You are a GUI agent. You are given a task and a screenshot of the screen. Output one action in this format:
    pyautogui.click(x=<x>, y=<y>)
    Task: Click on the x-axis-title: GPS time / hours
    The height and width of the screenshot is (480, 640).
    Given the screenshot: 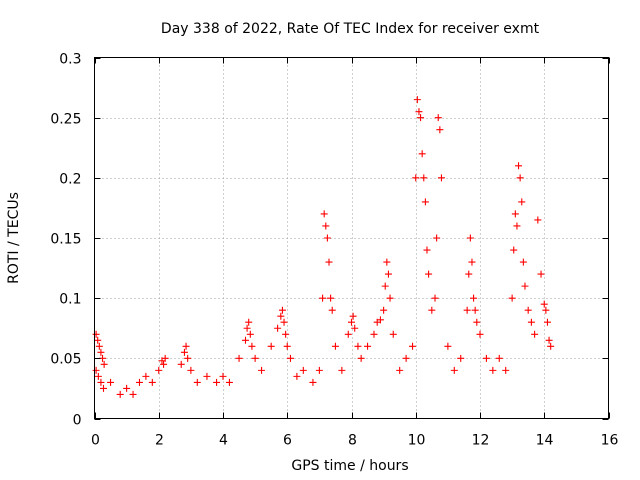 What is the action you would take?
    pyautogui.click(x=349, y=466)
    